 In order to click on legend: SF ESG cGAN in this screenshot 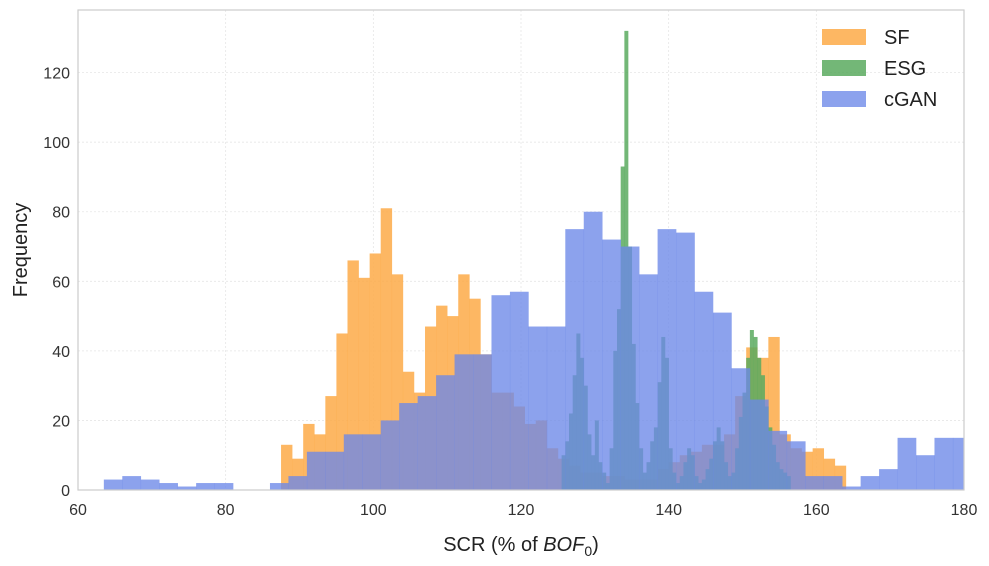, I will do `click(879, 69)`.